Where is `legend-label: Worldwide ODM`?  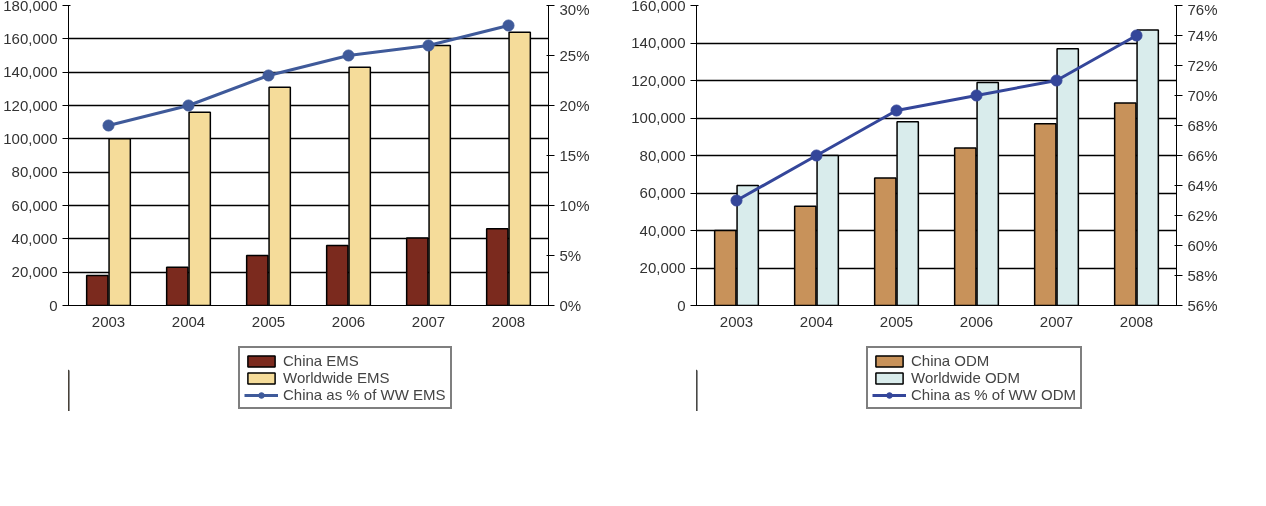
legend-label: Worldwide ODM is located at coordinates (965, 377).